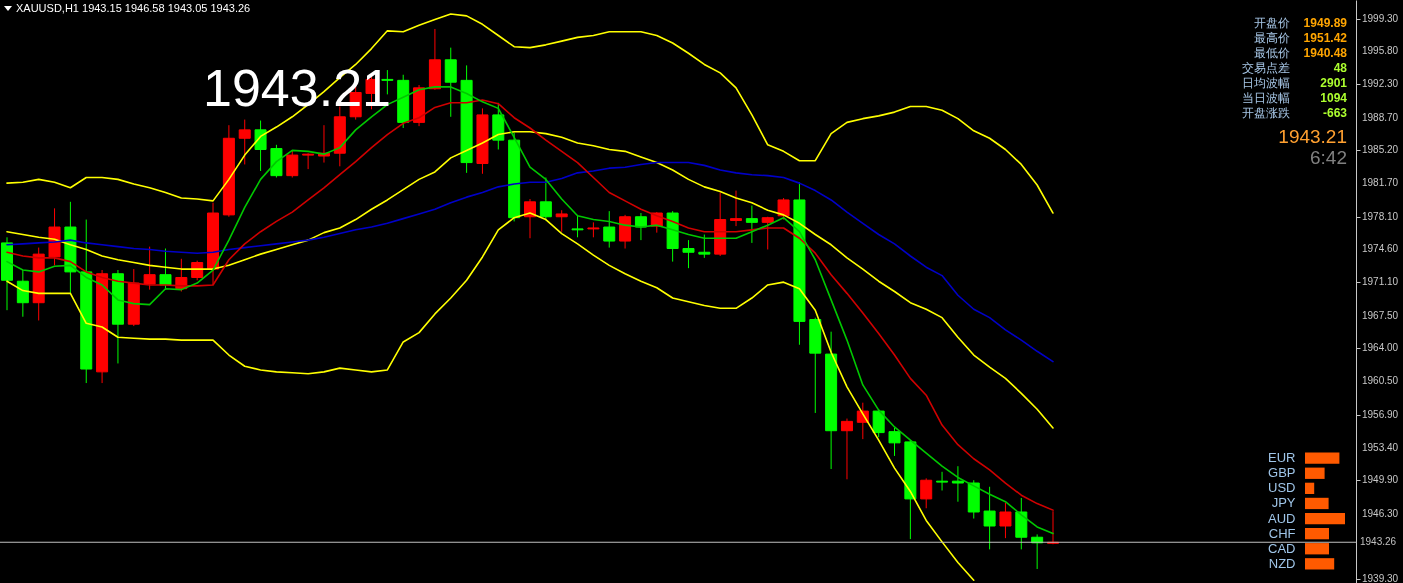 Image resolution: width=1403 pixels, height=583 pixels. Describe the element at coordinates (1265, 98) in the screenshot. I see `text: 当日波幅` at that location.